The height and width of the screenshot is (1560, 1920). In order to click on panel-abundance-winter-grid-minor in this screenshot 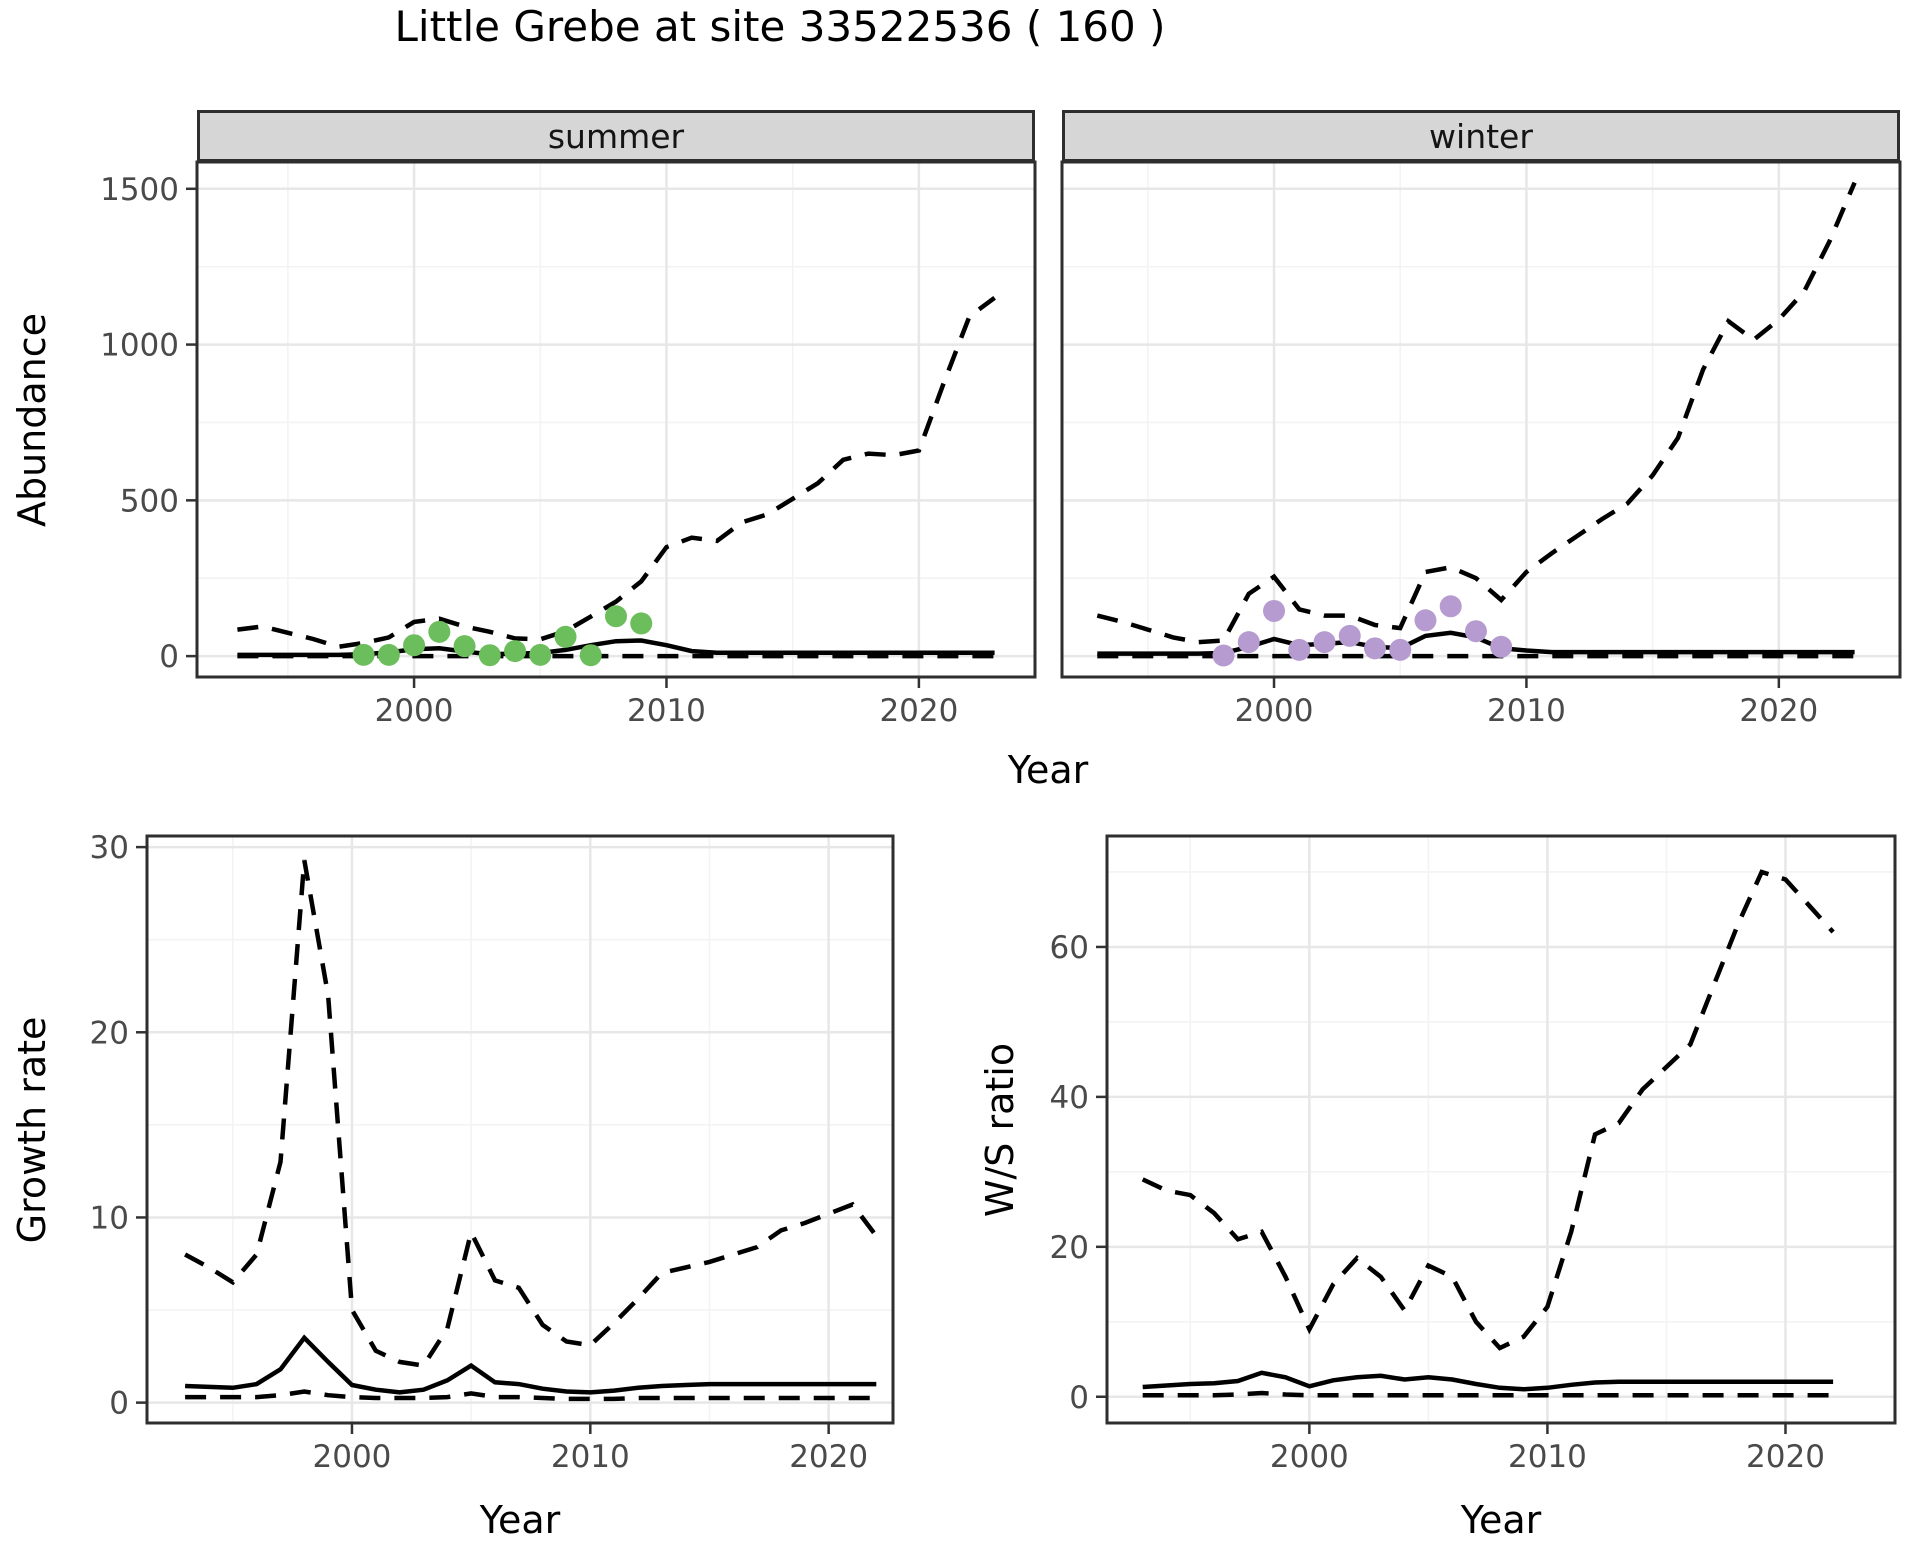, I will do `click(1481, 419)`.